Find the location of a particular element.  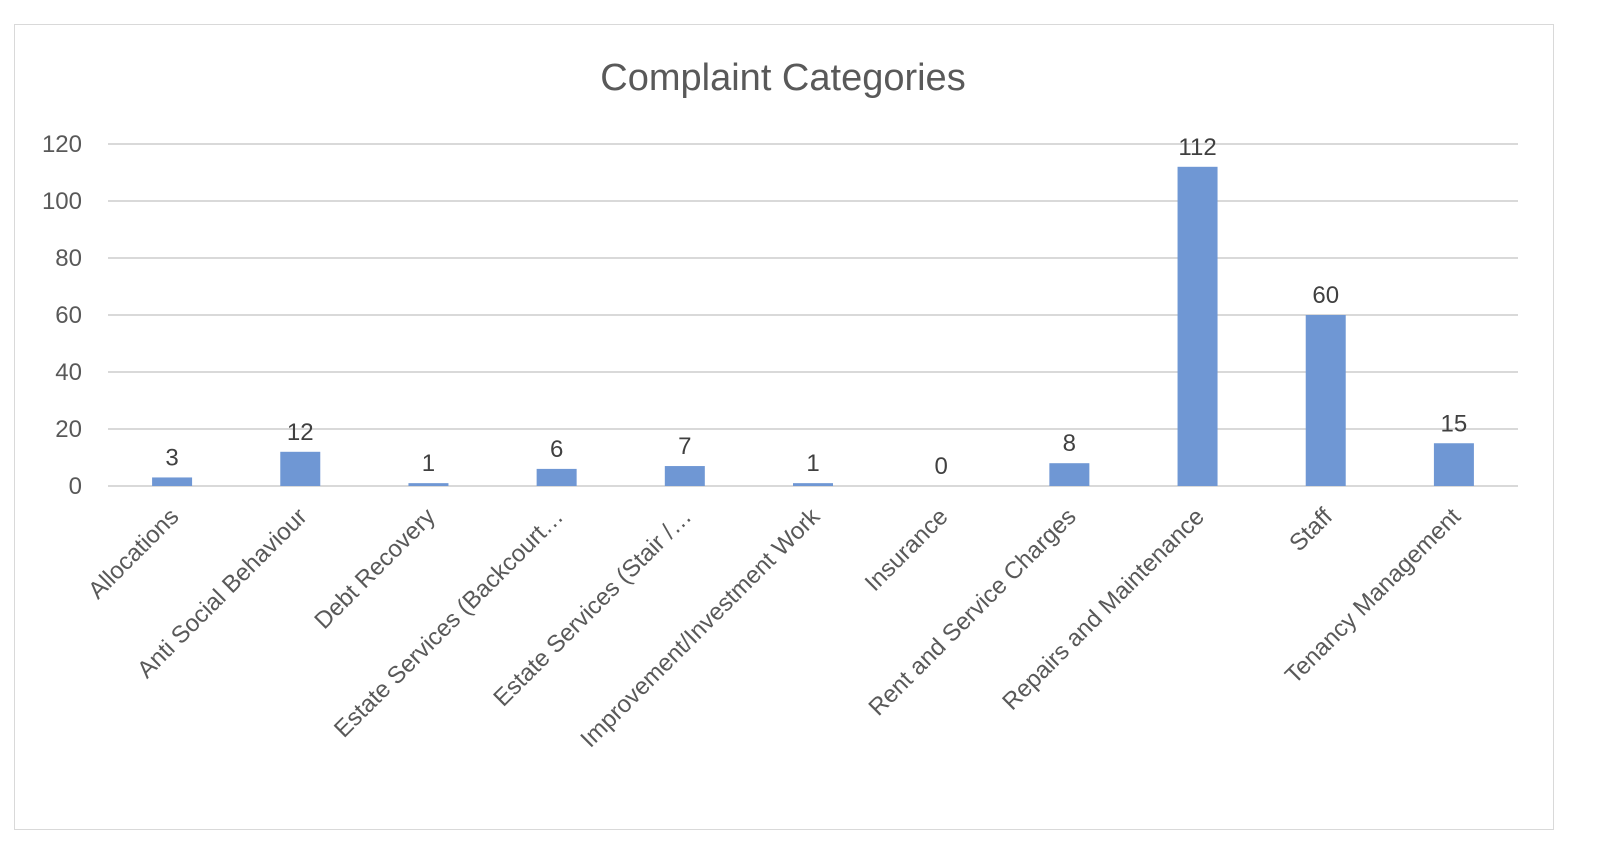

data-label-11: 15 is located at coordinates (1454, 423).